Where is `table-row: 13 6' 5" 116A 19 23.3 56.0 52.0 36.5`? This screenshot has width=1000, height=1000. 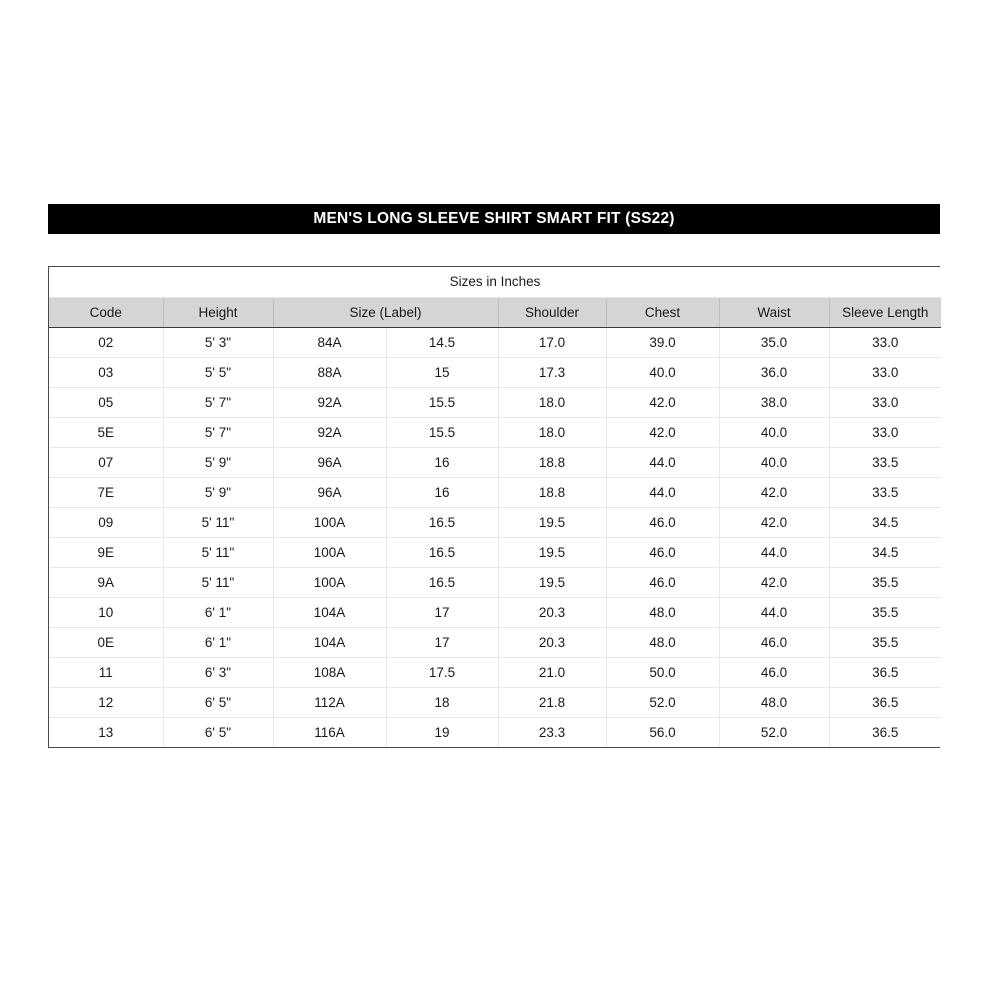
table-row: 13 6' 5" 116A 19 23.3 56.0 52.0 36.5 is located at coordinates (495, 732).